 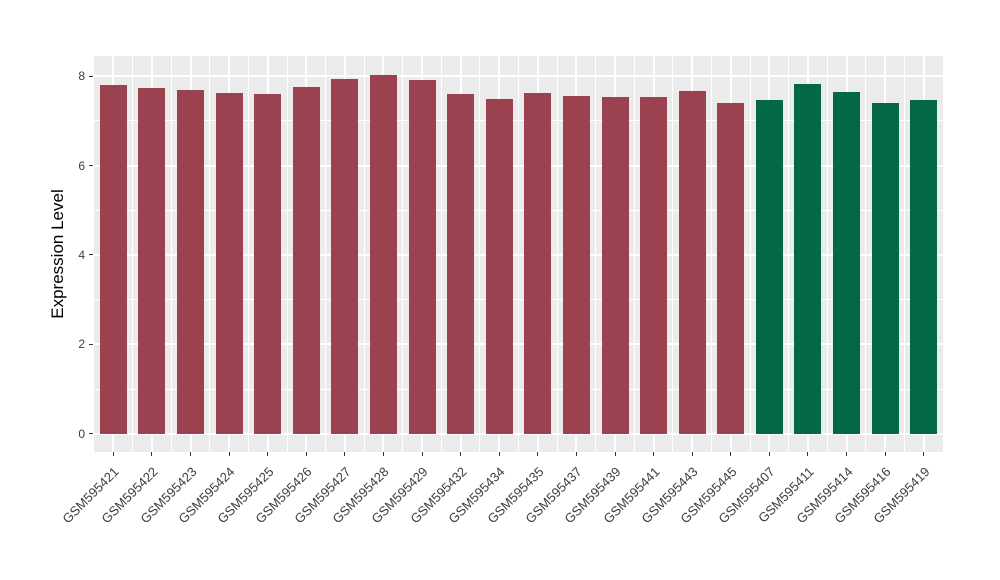 I want to click on bar-GSM595422, so click(x=152, y=260).